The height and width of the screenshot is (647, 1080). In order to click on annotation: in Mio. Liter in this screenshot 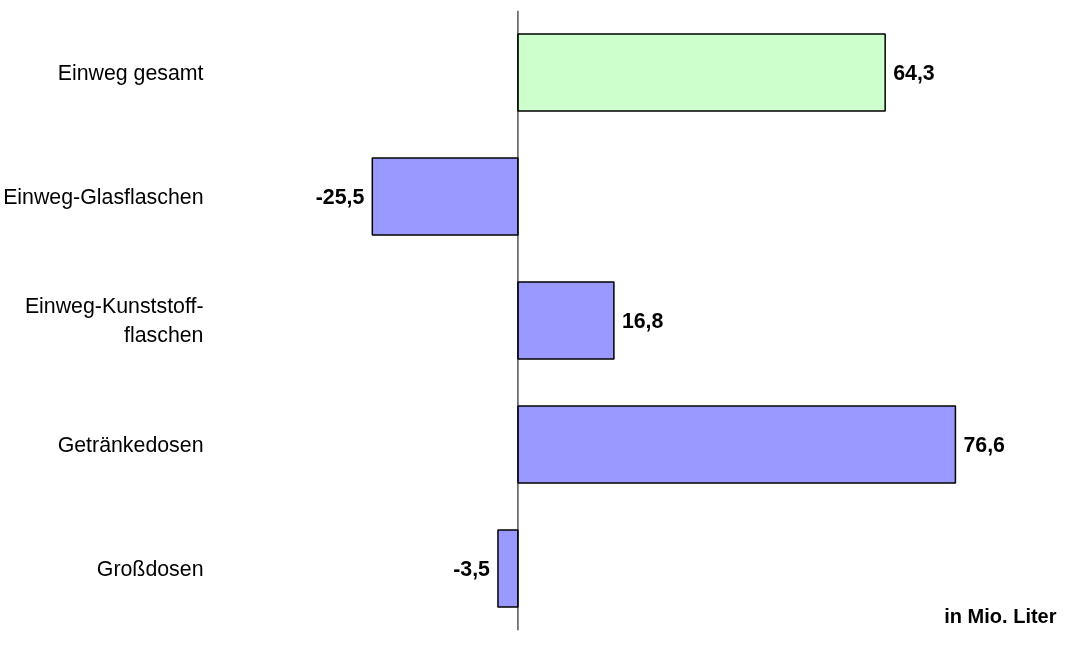, I will do `click(1000, 615)`.